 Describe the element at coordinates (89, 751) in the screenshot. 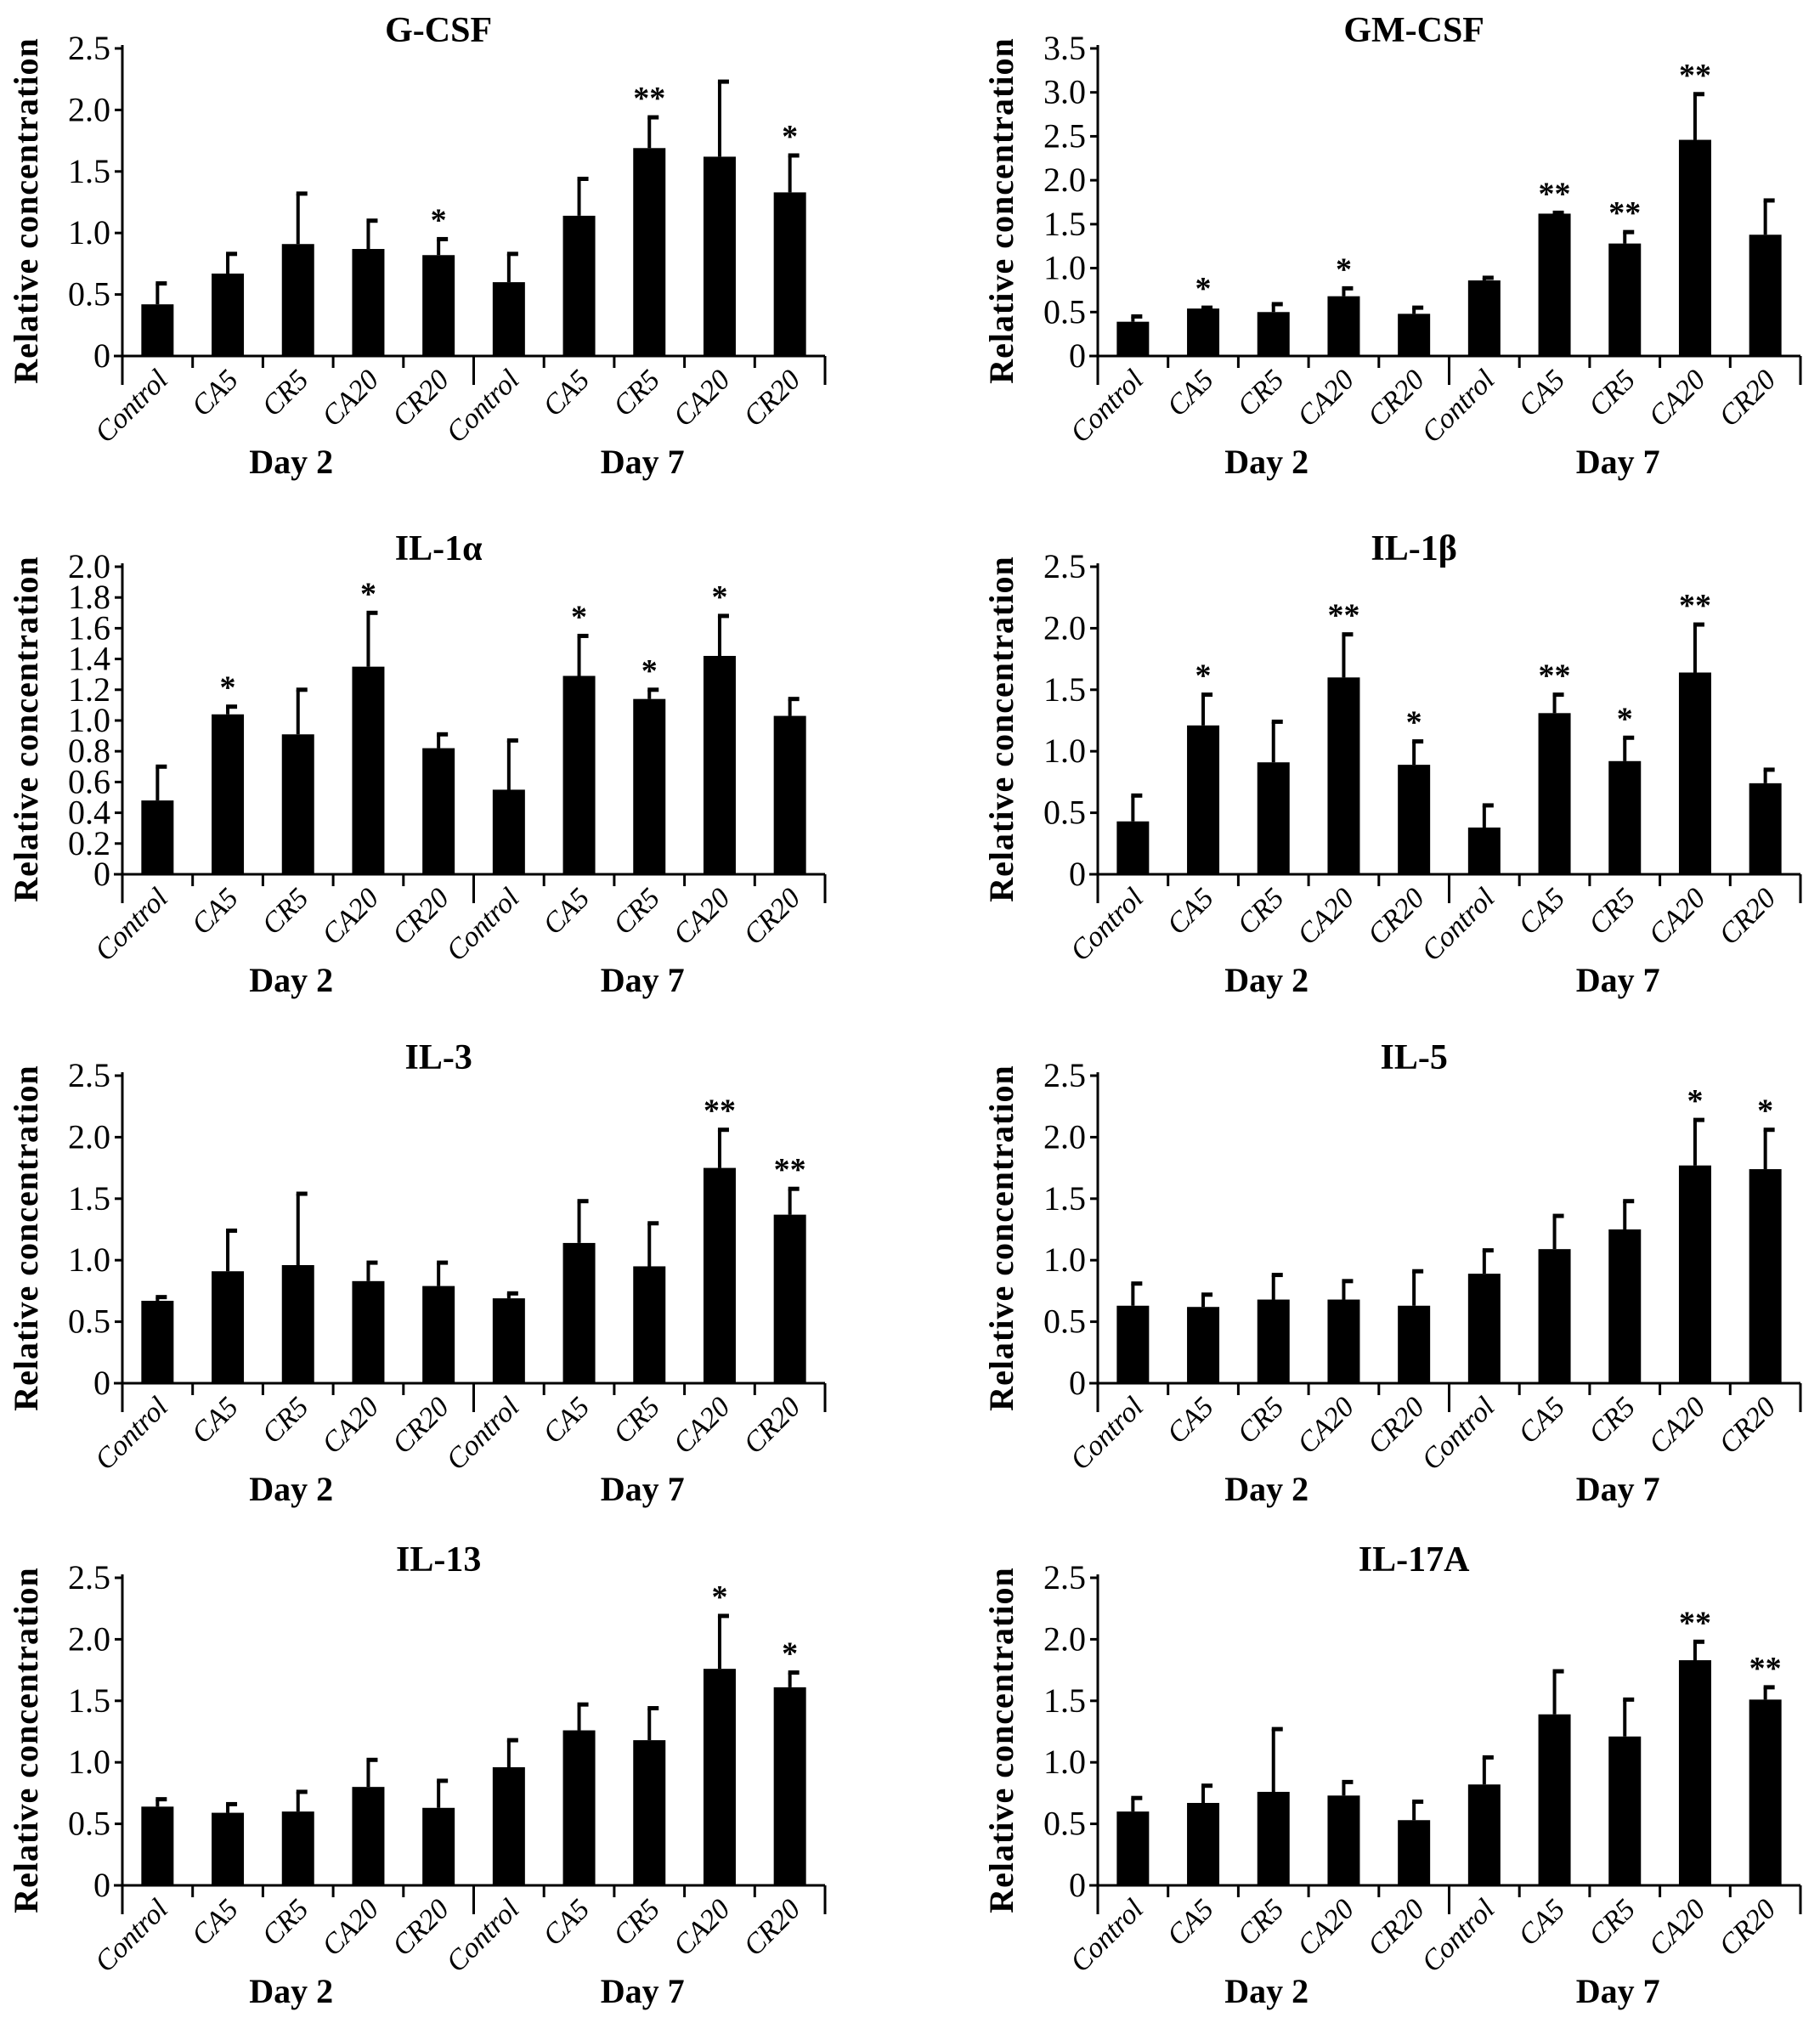

I see `y-tick-label: 0.8` at that location.